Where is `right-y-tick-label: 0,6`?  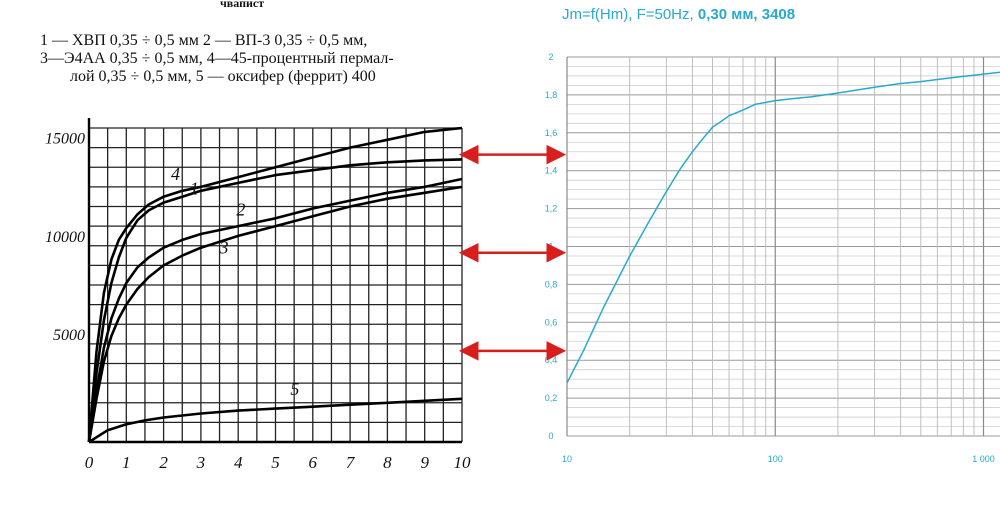 right-y-tick-label: 0,6 is located at coordinates (551, 322).